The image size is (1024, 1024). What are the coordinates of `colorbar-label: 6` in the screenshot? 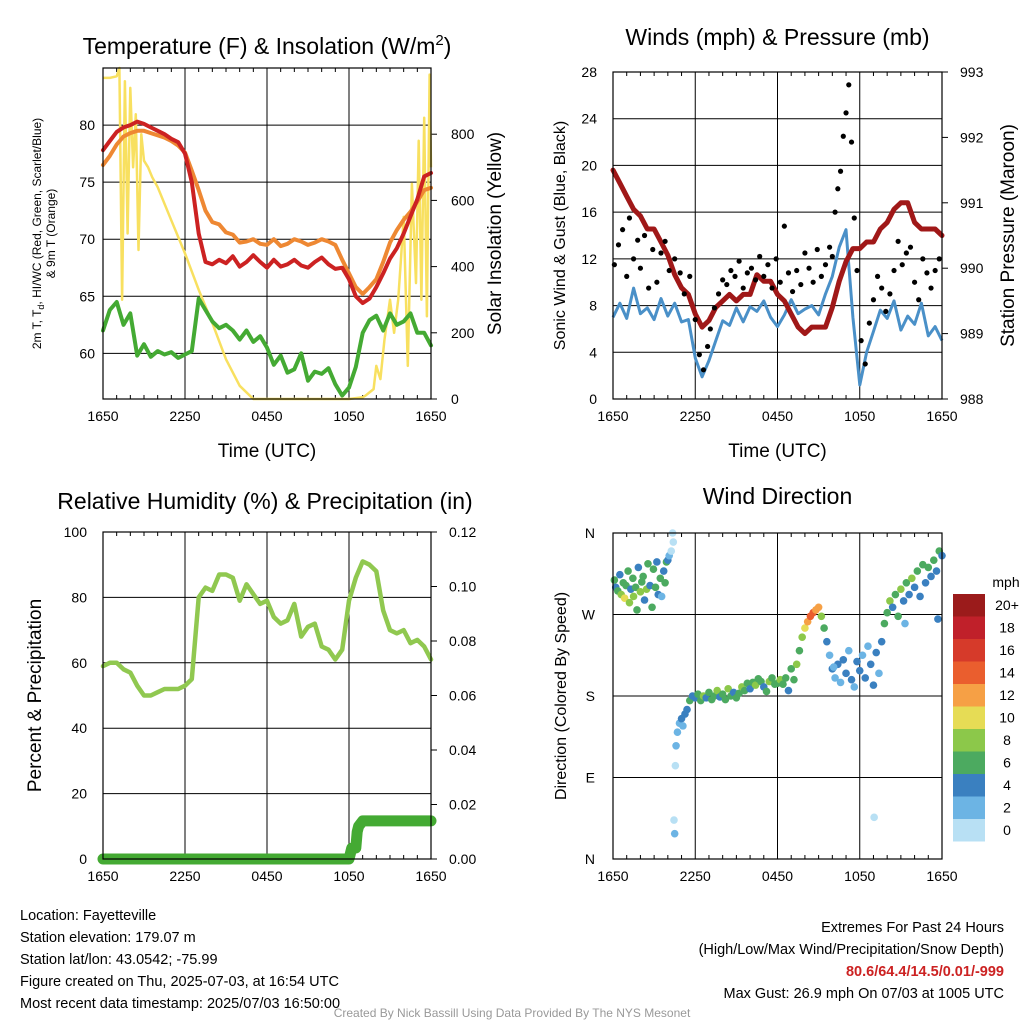 It's located at (1007, 763).